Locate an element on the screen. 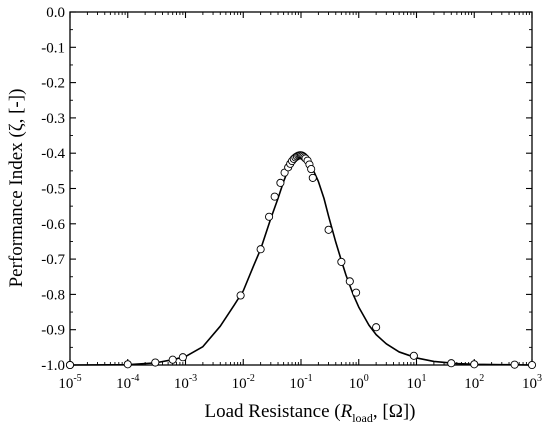 The width and height of the screenshot is (550, 431). y-tick-label: -0.4 is located at coordinates (53, 154).